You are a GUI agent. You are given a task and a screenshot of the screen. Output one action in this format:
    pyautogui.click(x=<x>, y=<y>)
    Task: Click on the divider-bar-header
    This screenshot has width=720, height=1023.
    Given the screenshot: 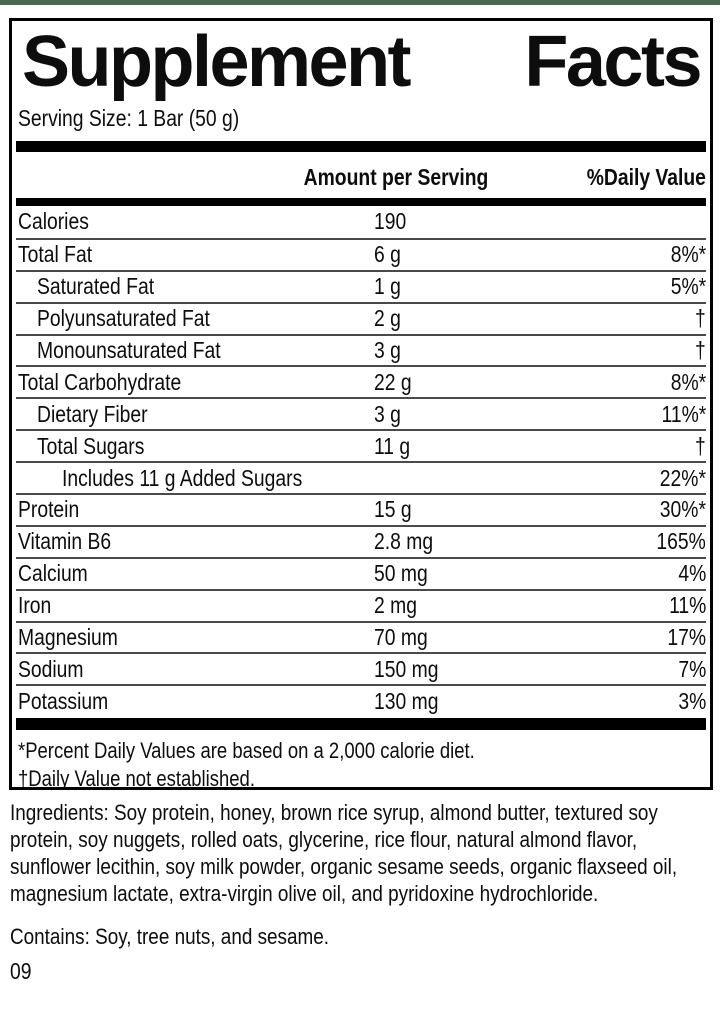 What is the action you would take?
    pyautogui.click(x=361, y=202)
    